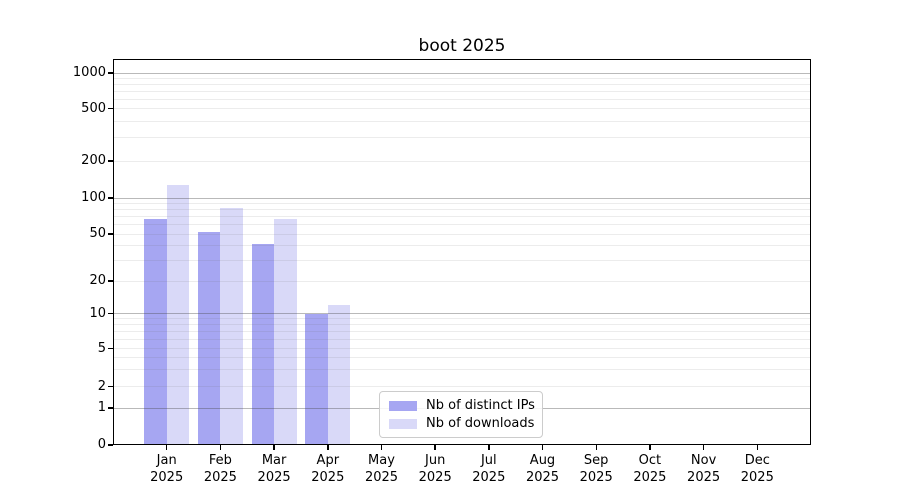 The width and height of the screenshot is (900, 500). I want to click on y-tick-label: 200, so click(93, 160).